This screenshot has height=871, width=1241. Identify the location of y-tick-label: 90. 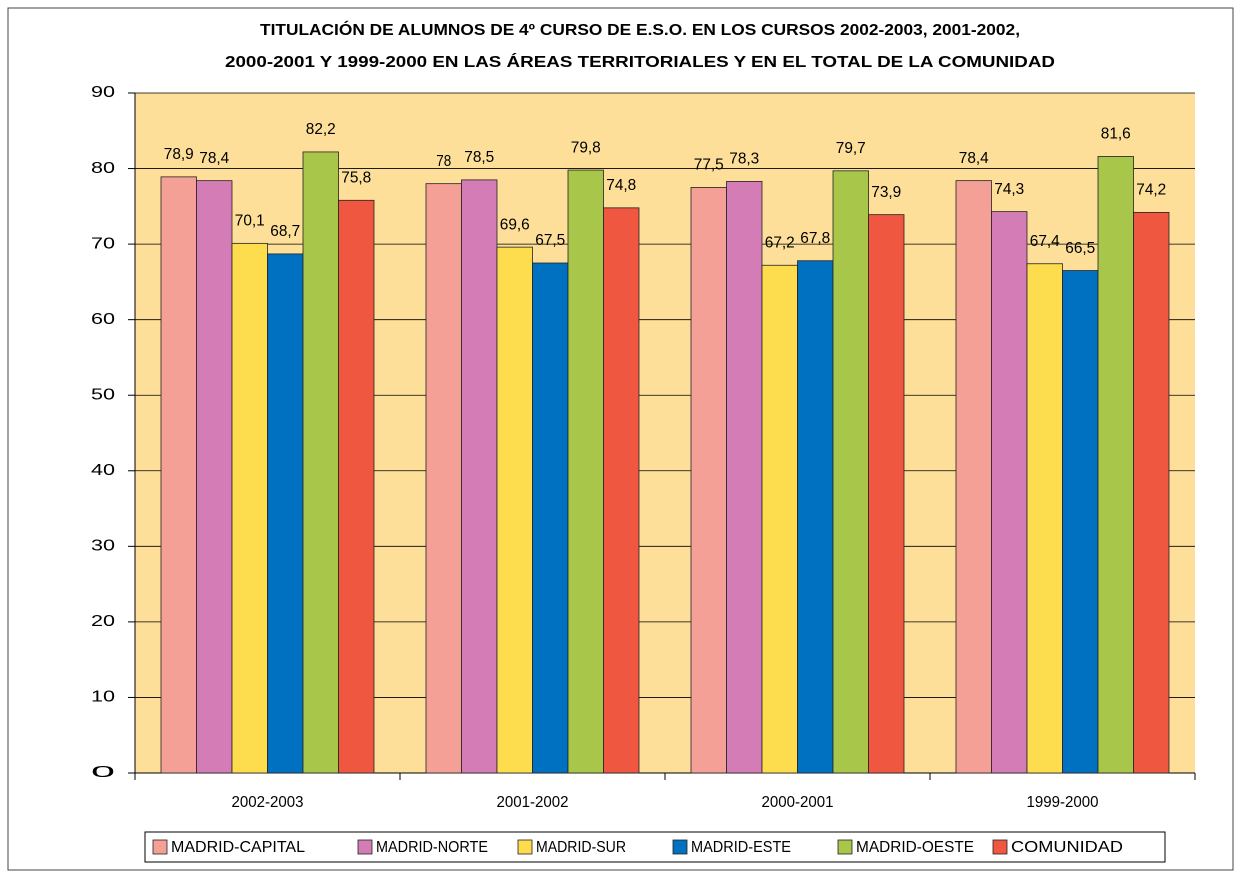
(103, 92).